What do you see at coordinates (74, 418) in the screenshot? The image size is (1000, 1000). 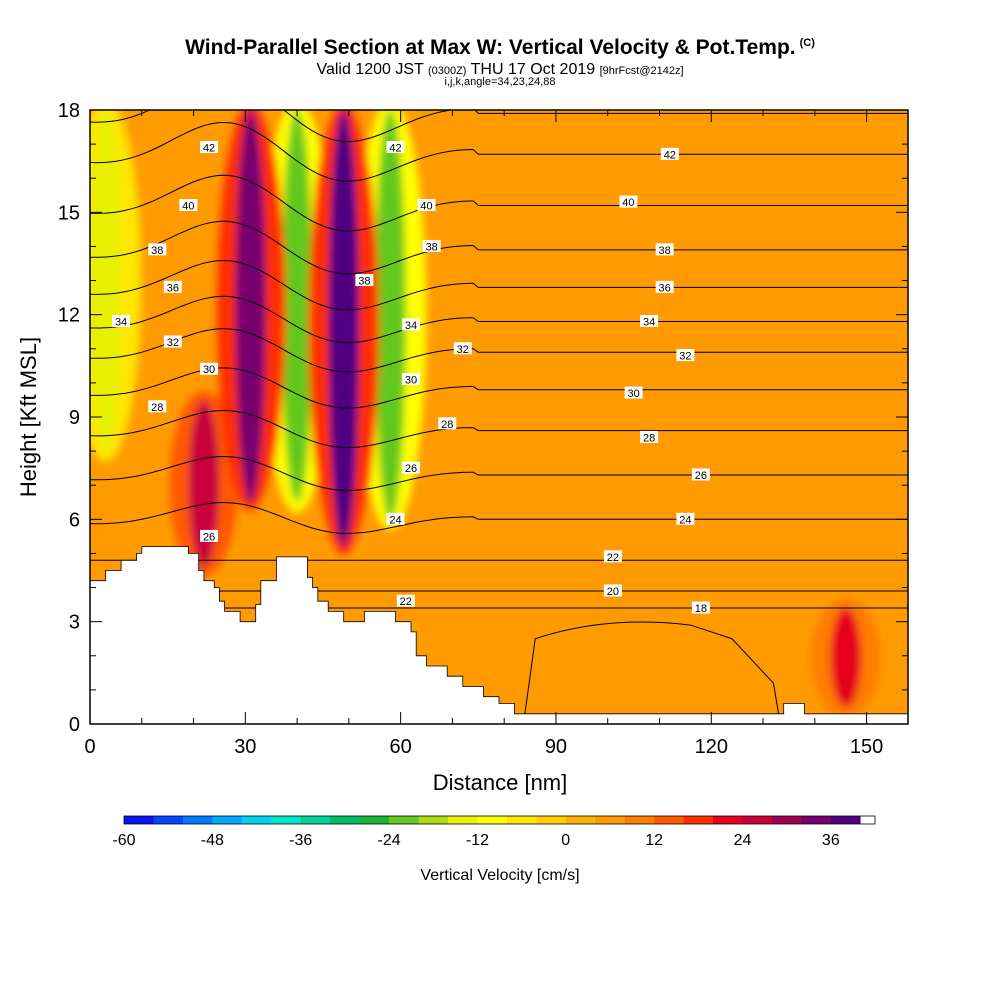 I see `y-tick-label: 9` at bounding box center [74, 418].